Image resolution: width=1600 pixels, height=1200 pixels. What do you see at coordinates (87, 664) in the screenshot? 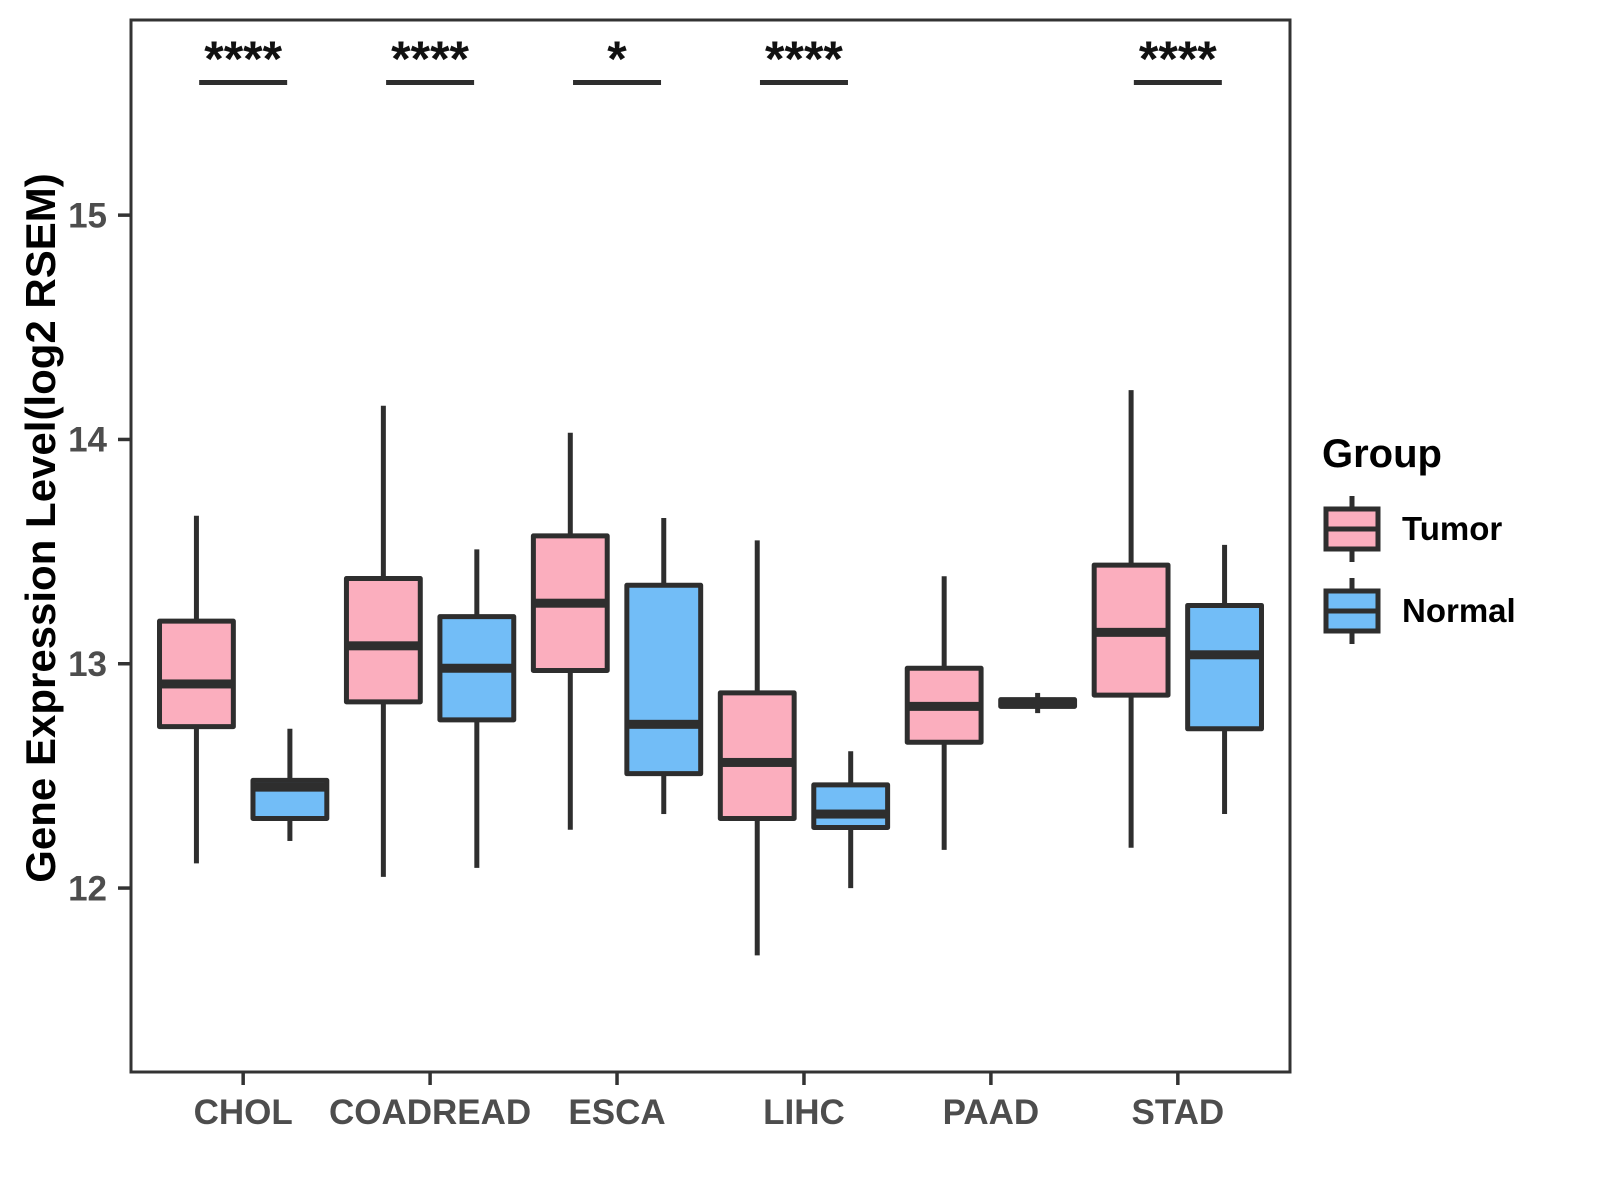
I see `y-tick-label: 13` at bounding box center [87, 664].